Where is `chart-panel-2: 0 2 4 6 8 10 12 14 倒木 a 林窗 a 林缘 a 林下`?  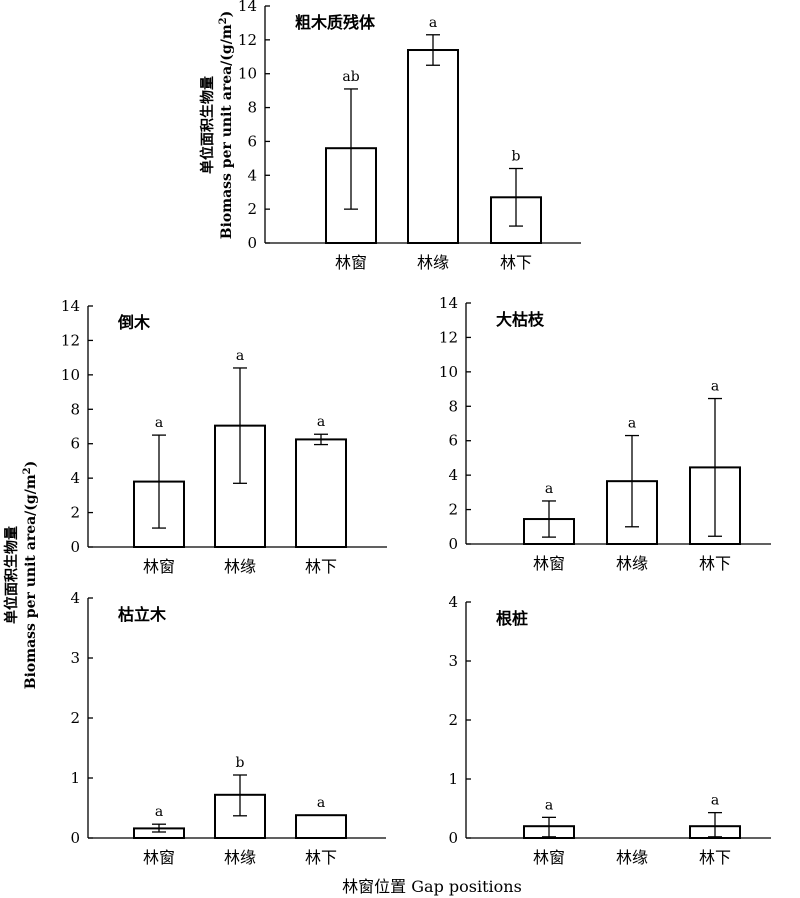
chart-panel-2: 0 2 4 6 8 10 12 14 倒木 a 林窗 a 林缘 a 林下 is located at coordinates (224, 436).